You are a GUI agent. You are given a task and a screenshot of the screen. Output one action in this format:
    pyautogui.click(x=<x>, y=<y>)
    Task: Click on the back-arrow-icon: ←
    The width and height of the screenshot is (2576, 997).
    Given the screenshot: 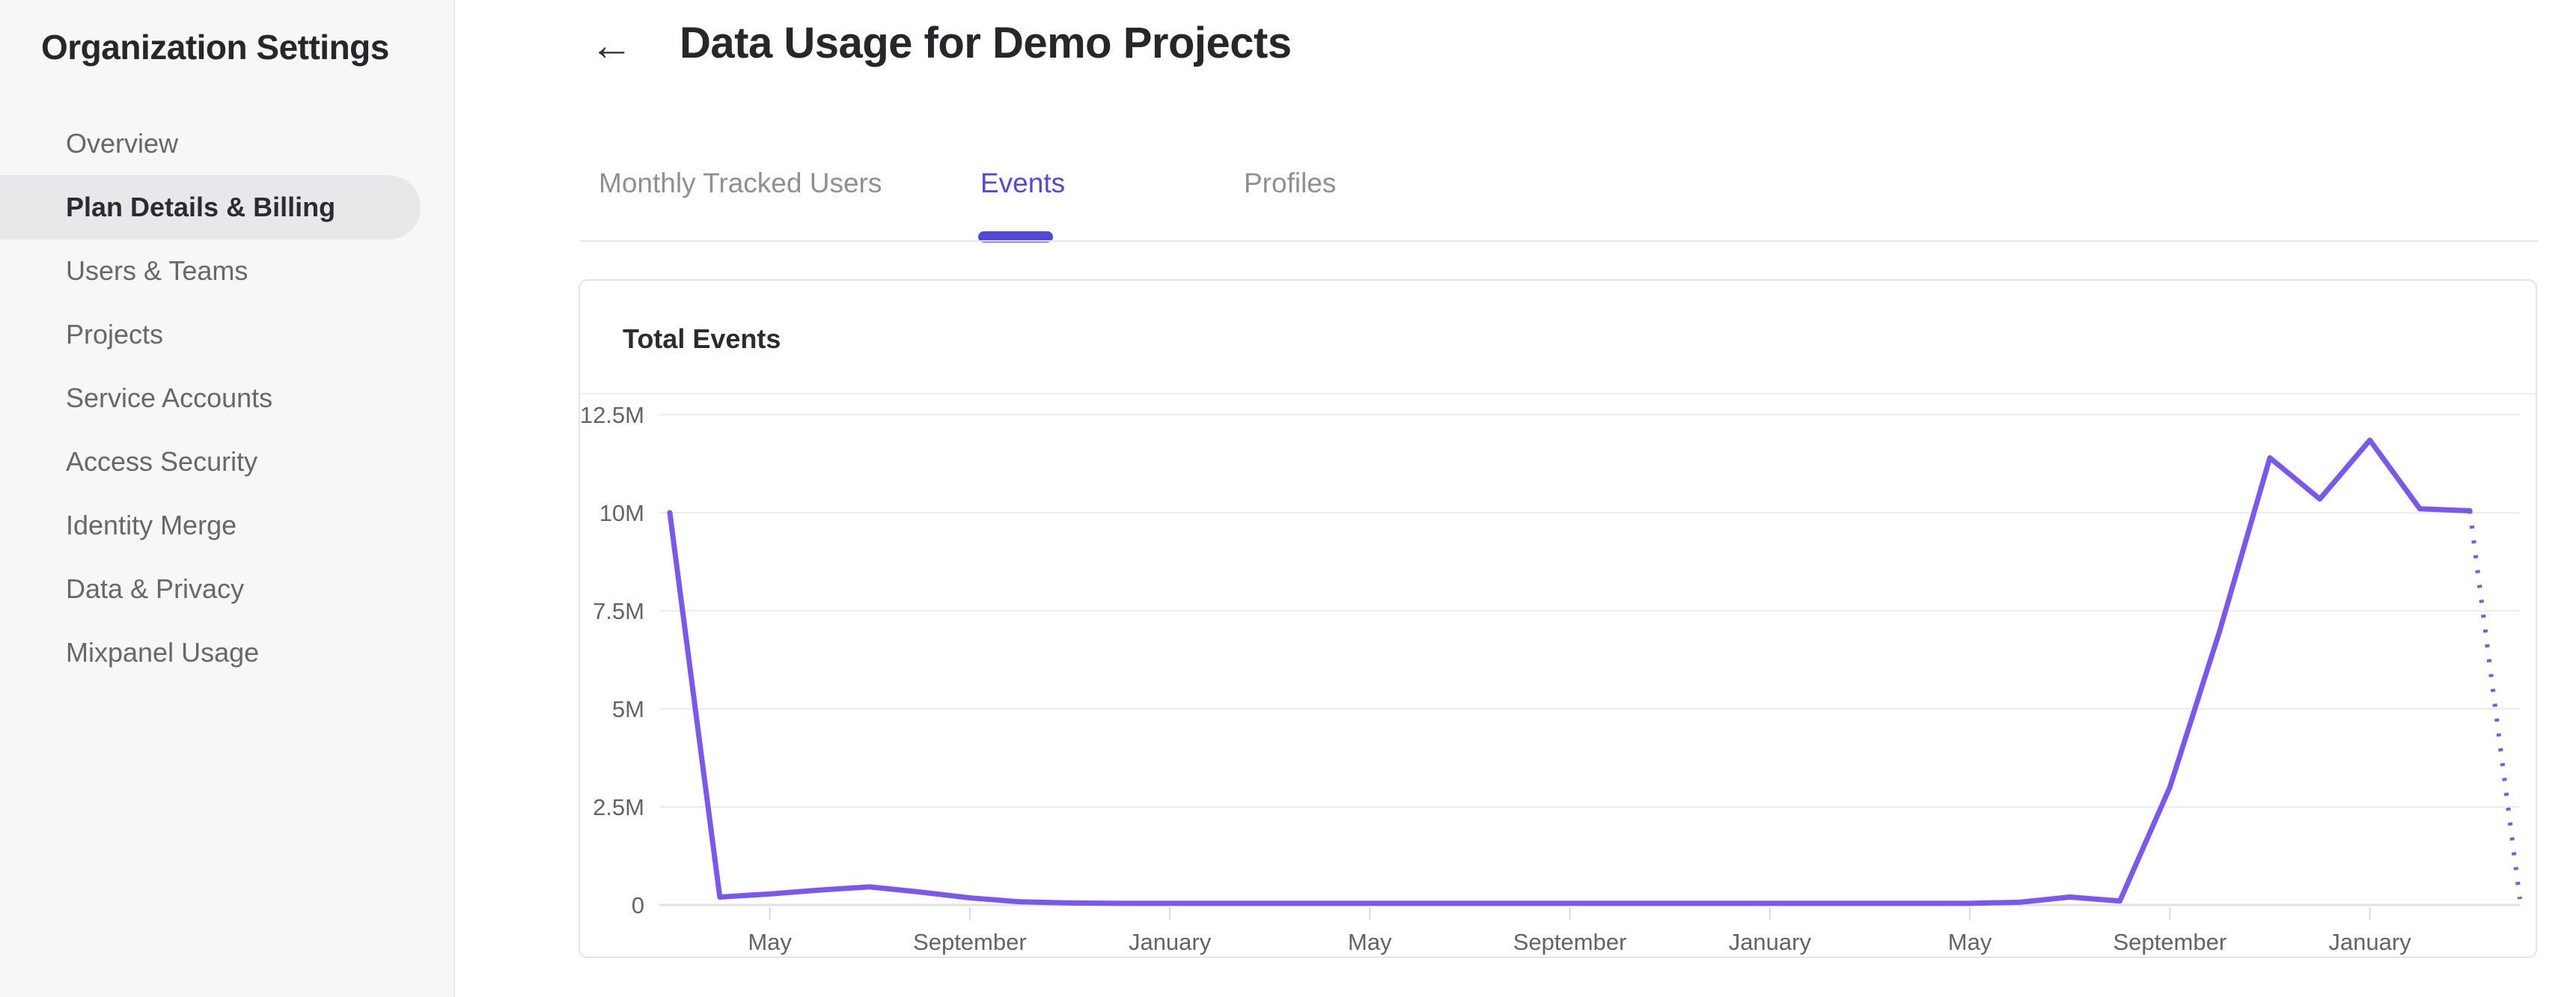 What is the action you would take?
    pyautogui.click(x=611, y=45)
    